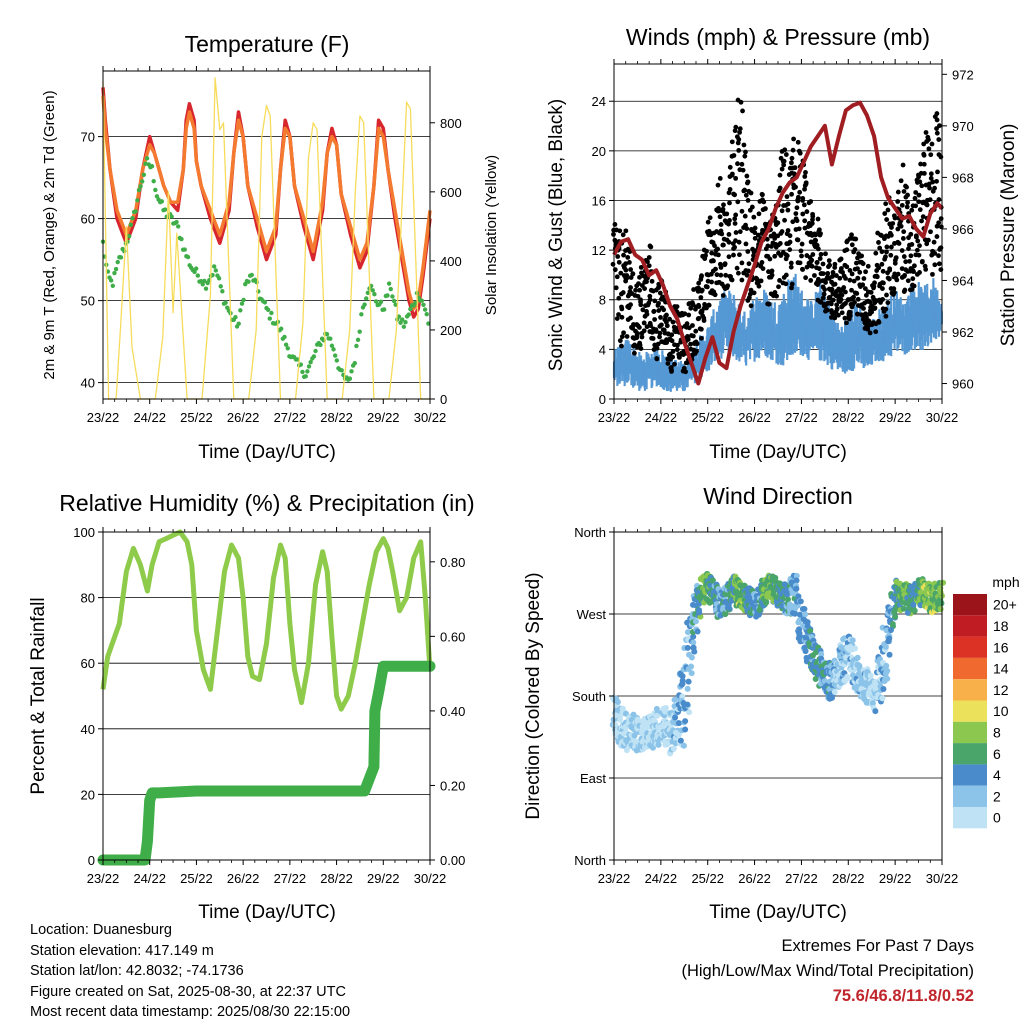 This screenshot has width=1024, height=1024. Describe the element at coordinates (848, 878) in the screenshot. I see `x-tick-label: 28/22` at that location.